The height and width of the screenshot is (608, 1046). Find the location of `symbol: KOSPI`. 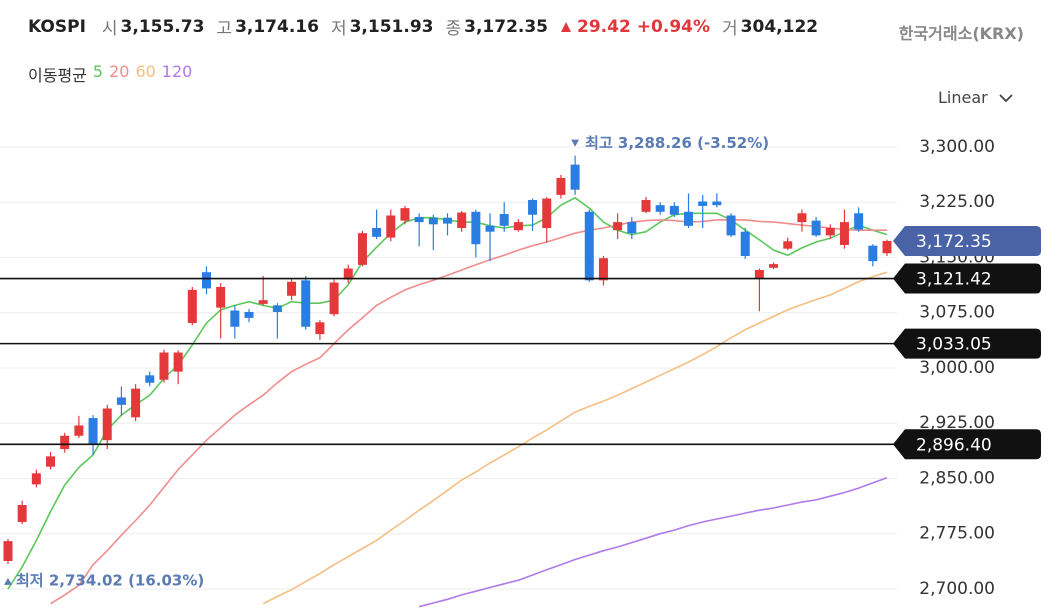

symbol: KOSPI is located at coordinates (57, 26).